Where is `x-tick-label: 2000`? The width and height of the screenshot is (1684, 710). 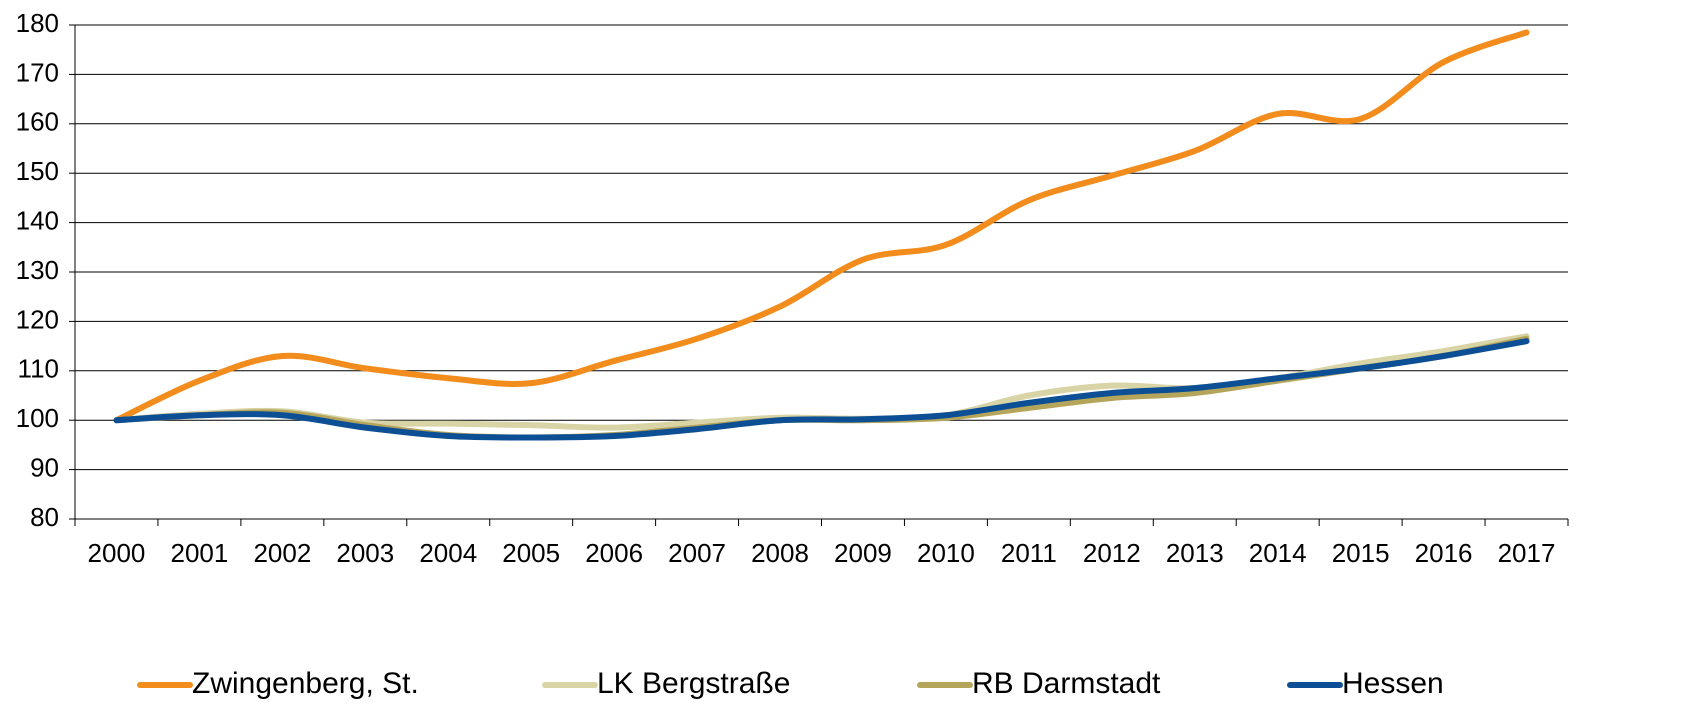 x-tick-label: 2000 is located at coordinates (117, 553).